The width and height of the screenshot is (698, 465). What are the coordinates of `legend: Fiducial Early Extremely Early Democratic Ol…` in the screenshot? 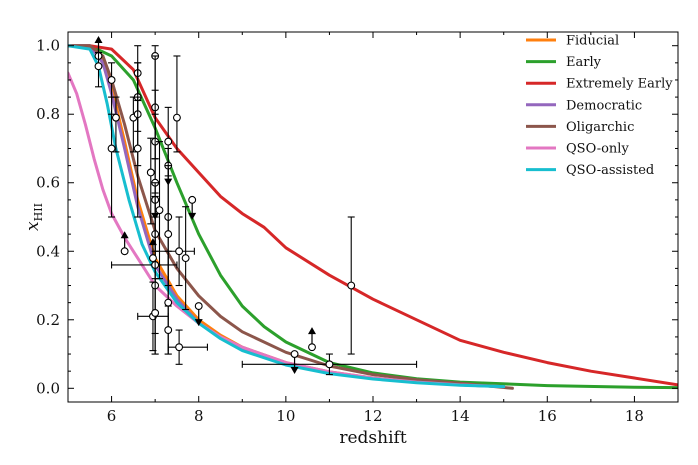 It's located at (599, 106).